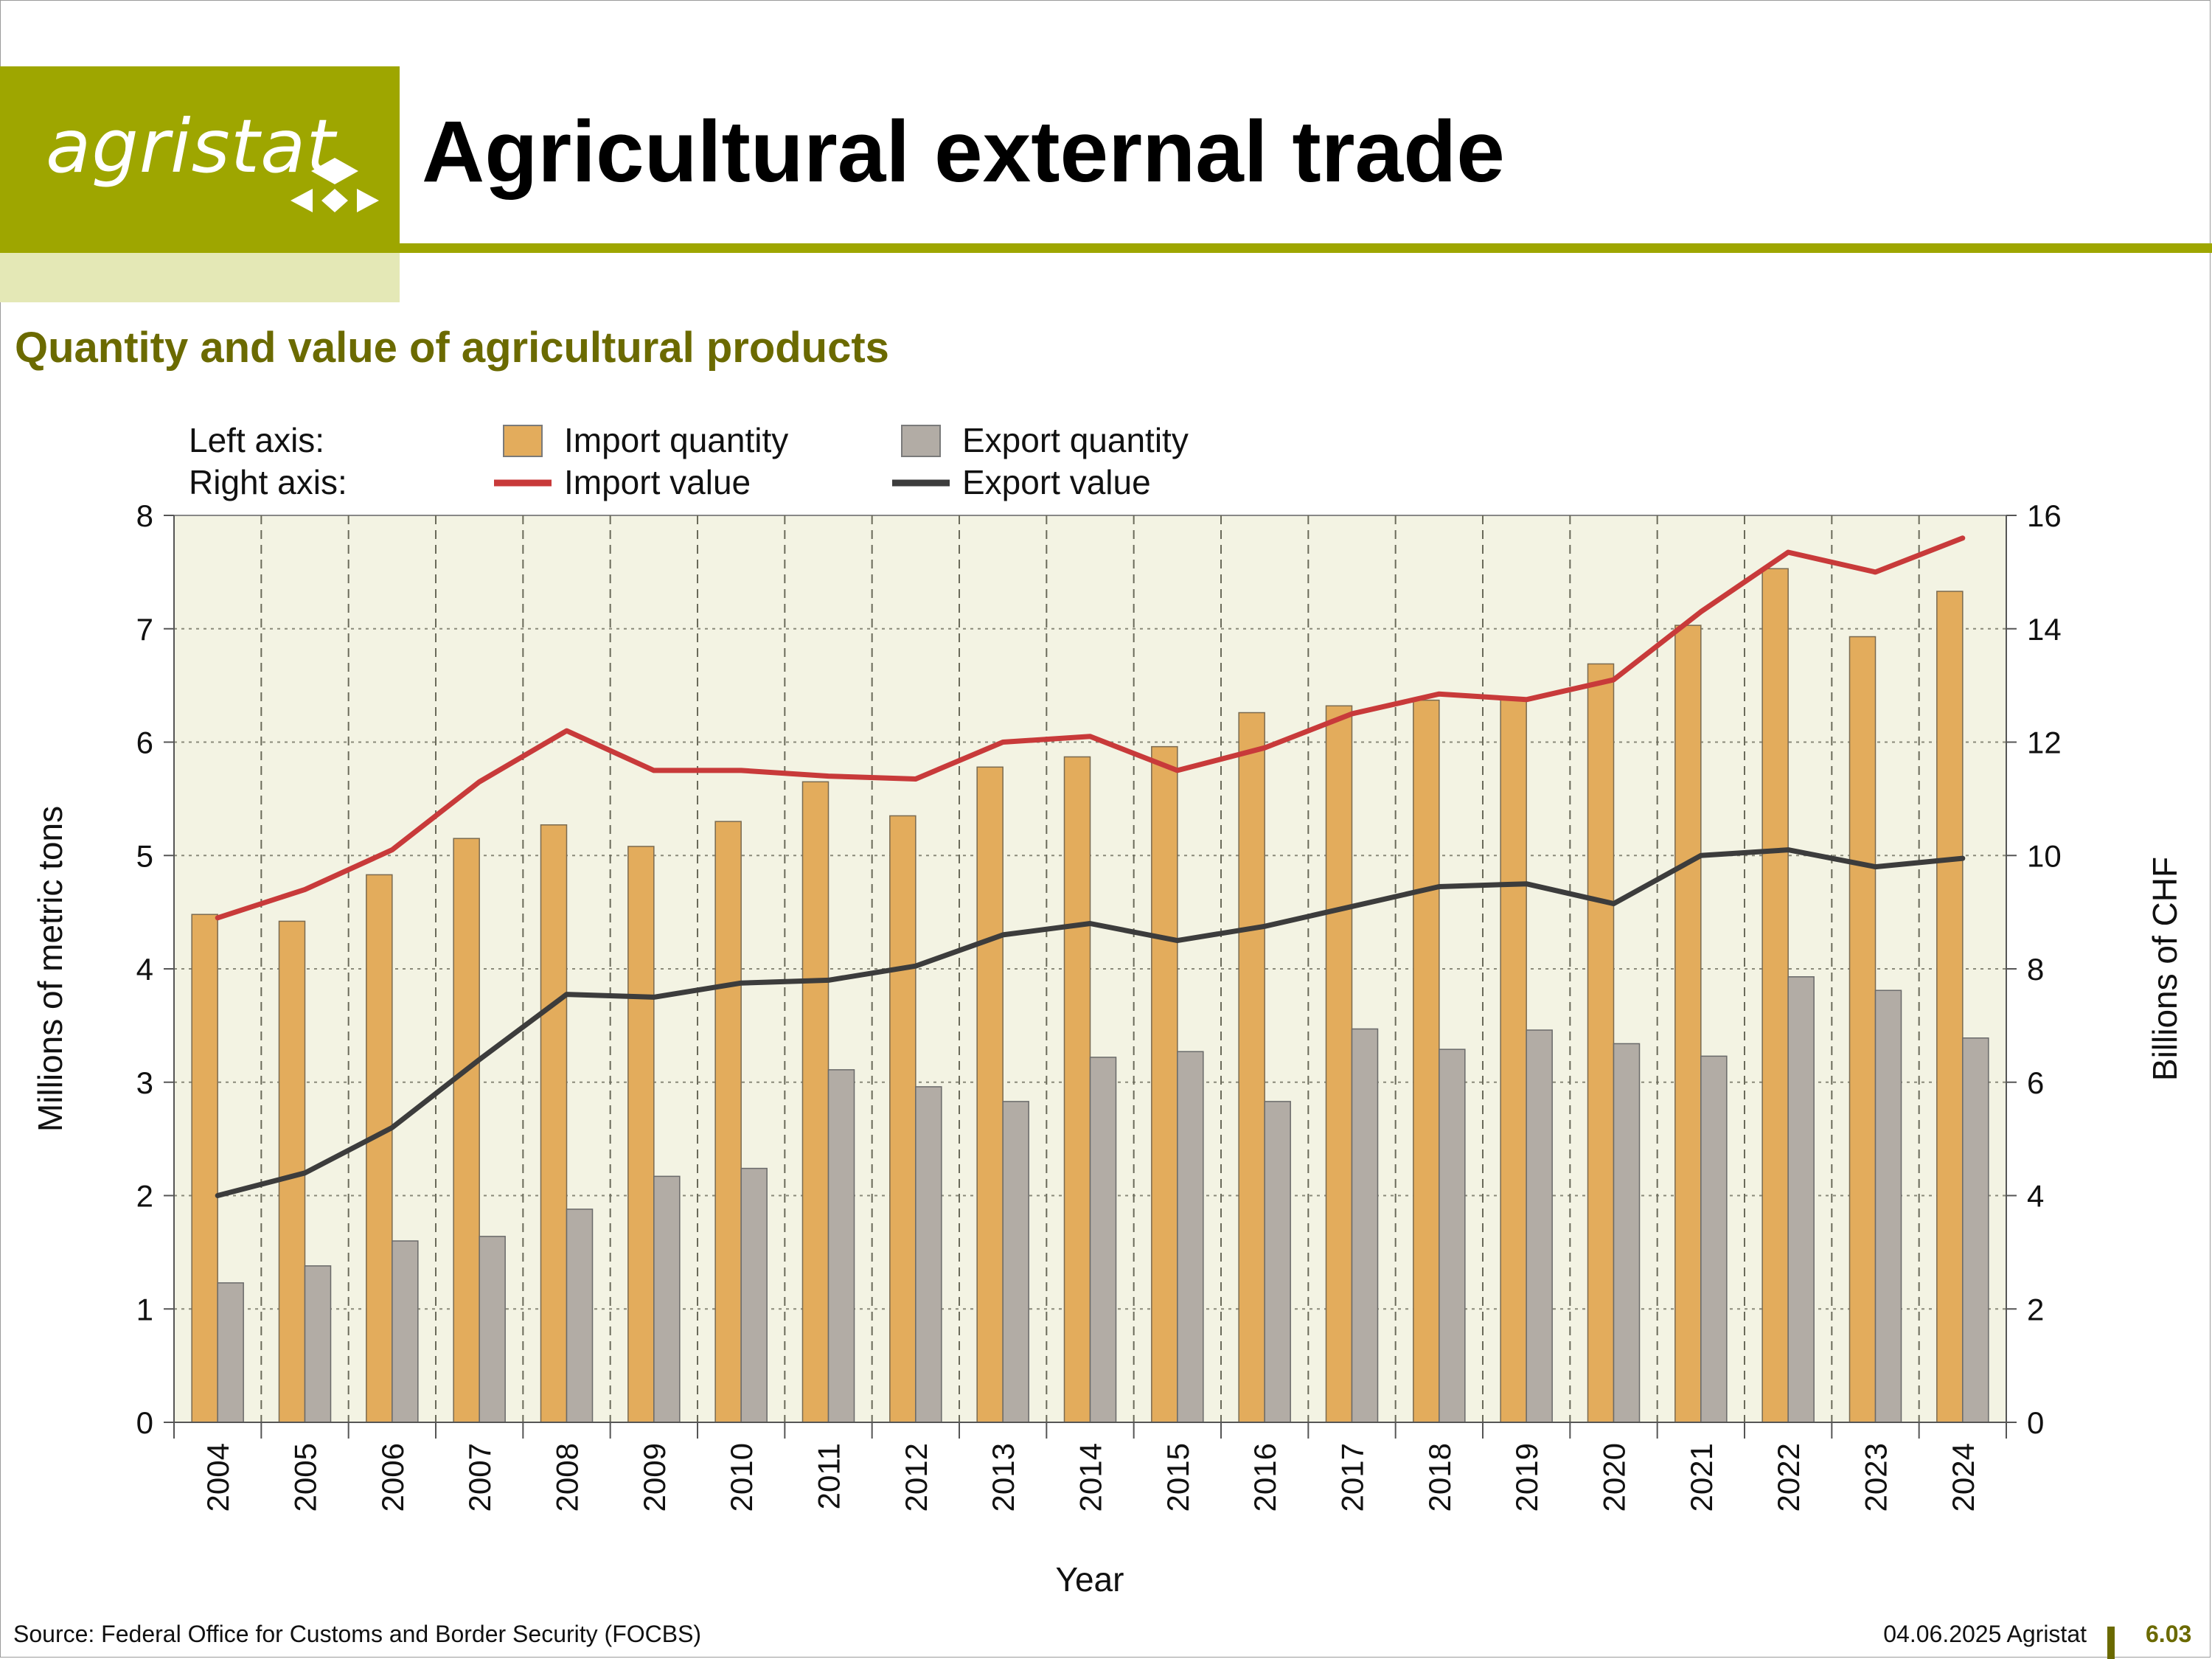  Describe the element at coordinates (1091, 1477) in the screenshot. I see `x-tick-label: 2014` at that location.